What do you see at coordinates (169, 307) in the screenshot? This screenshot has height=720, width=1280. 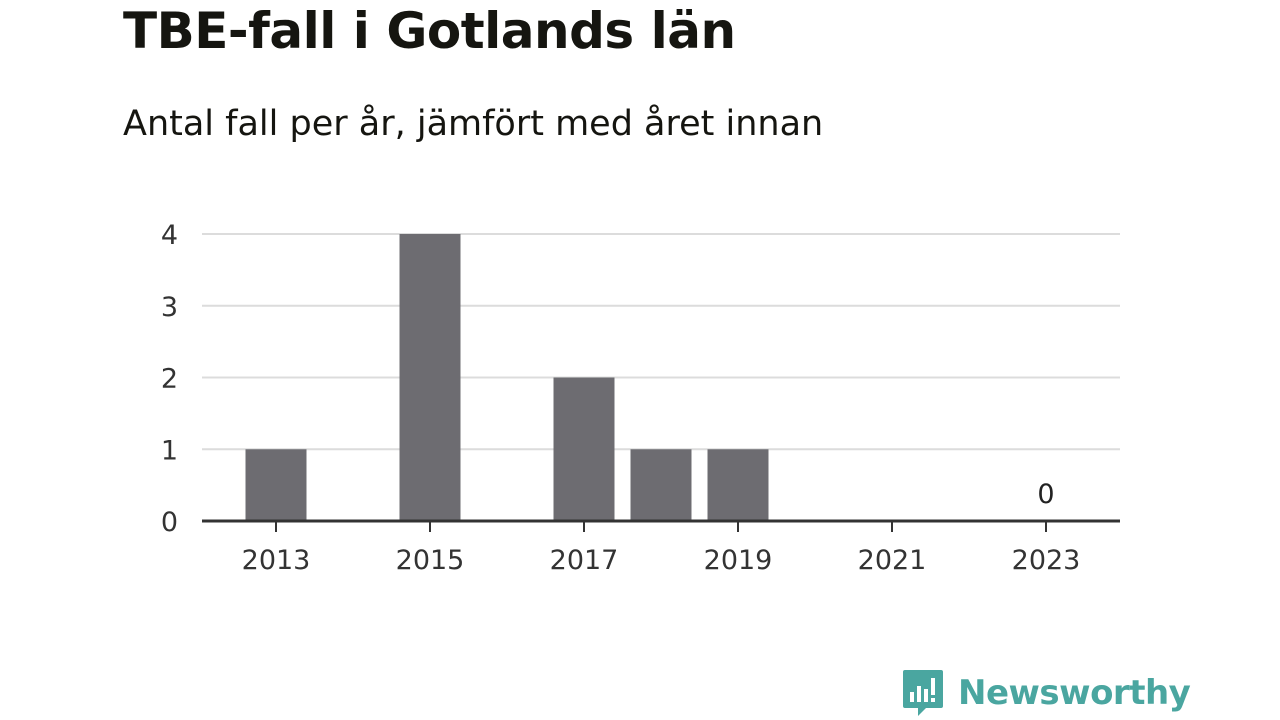 I see `y-tick-label: 3` at bounding box center [169, 307].